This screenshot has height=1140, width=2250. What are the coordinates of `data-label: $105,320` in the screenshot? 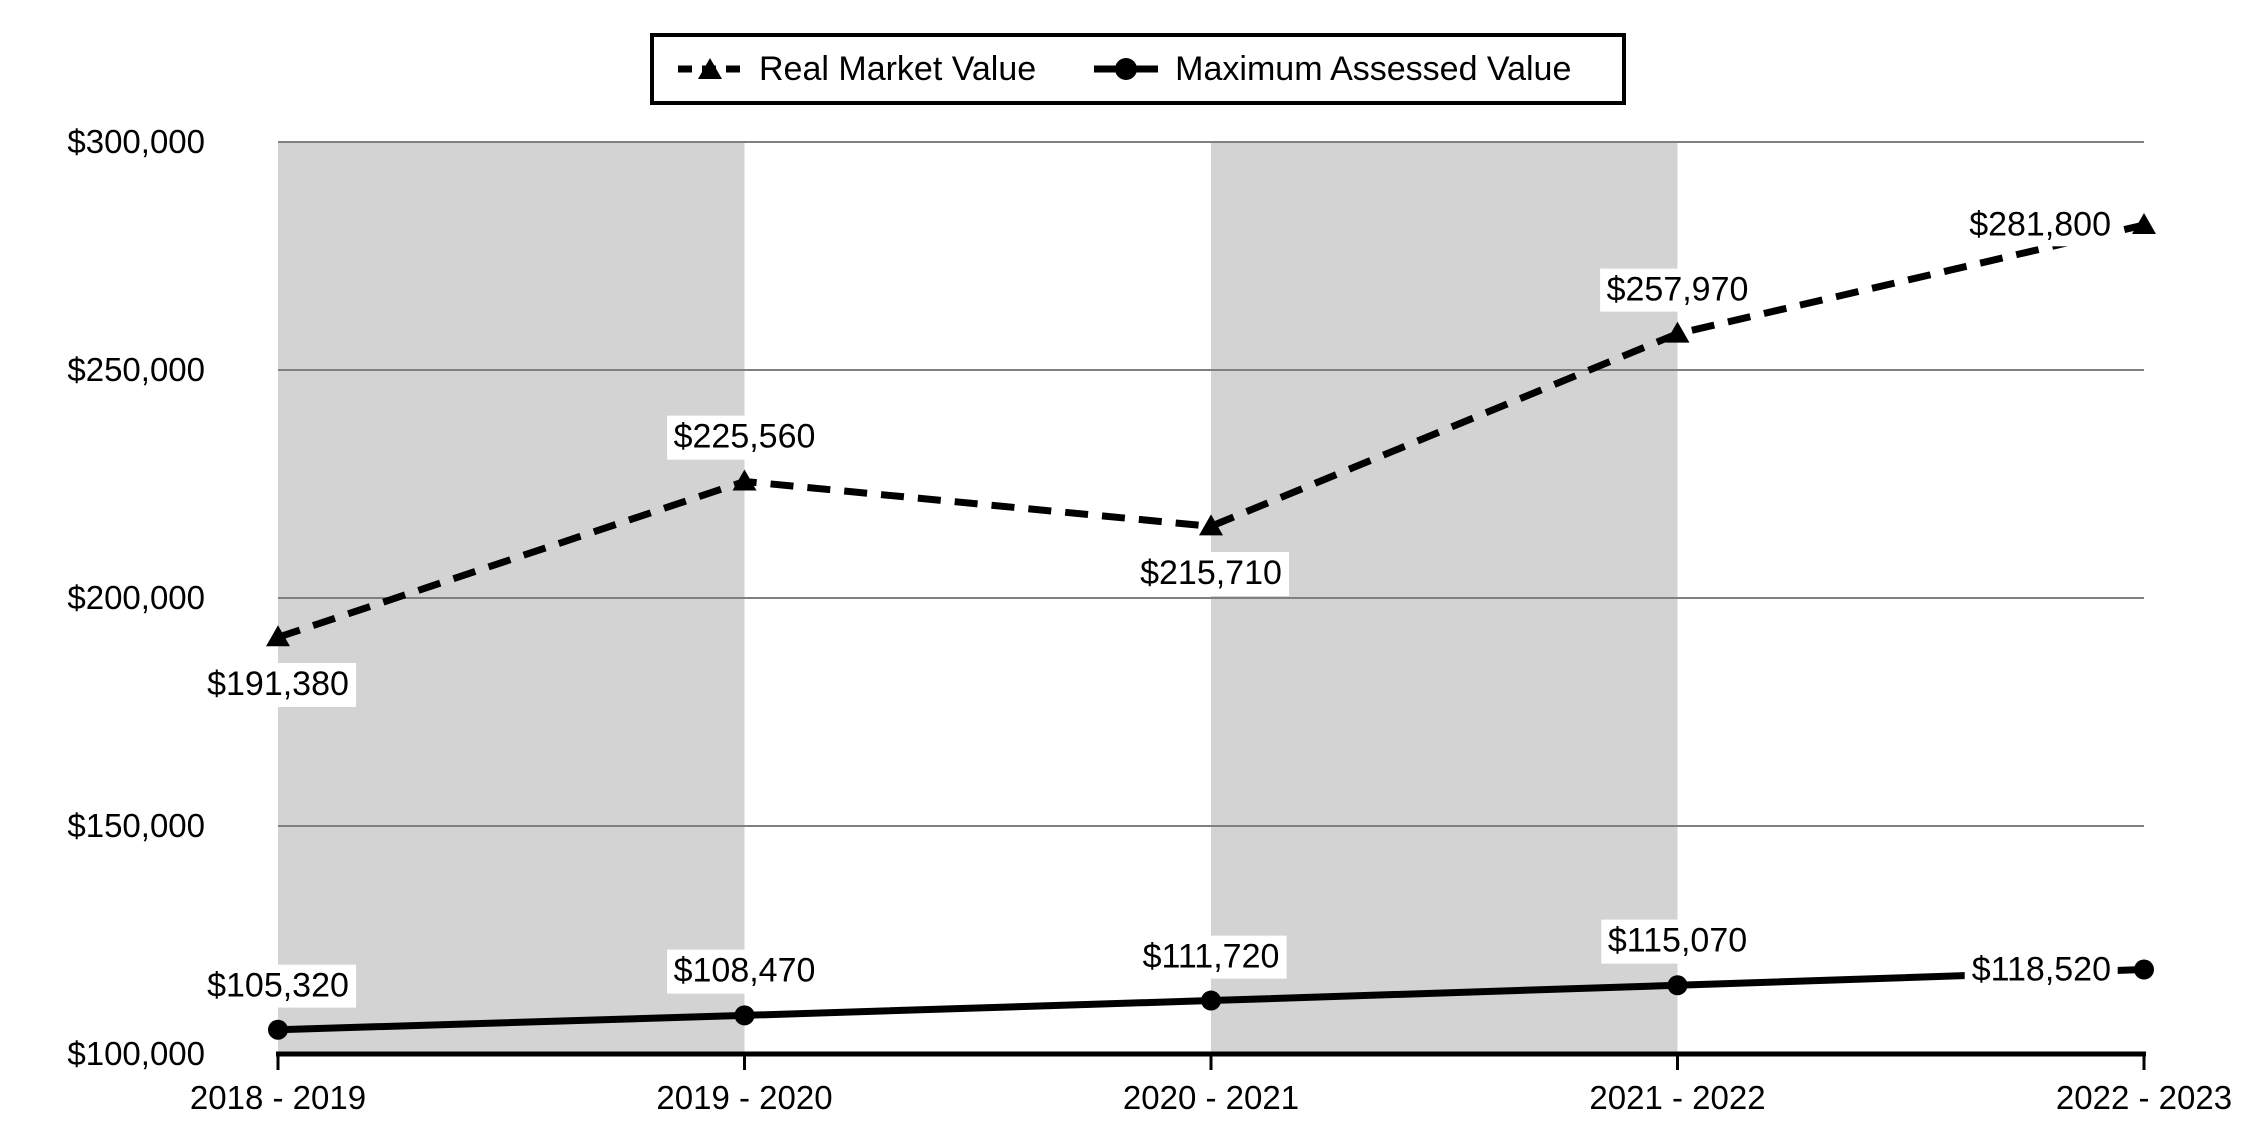 It's located at (278, 986).